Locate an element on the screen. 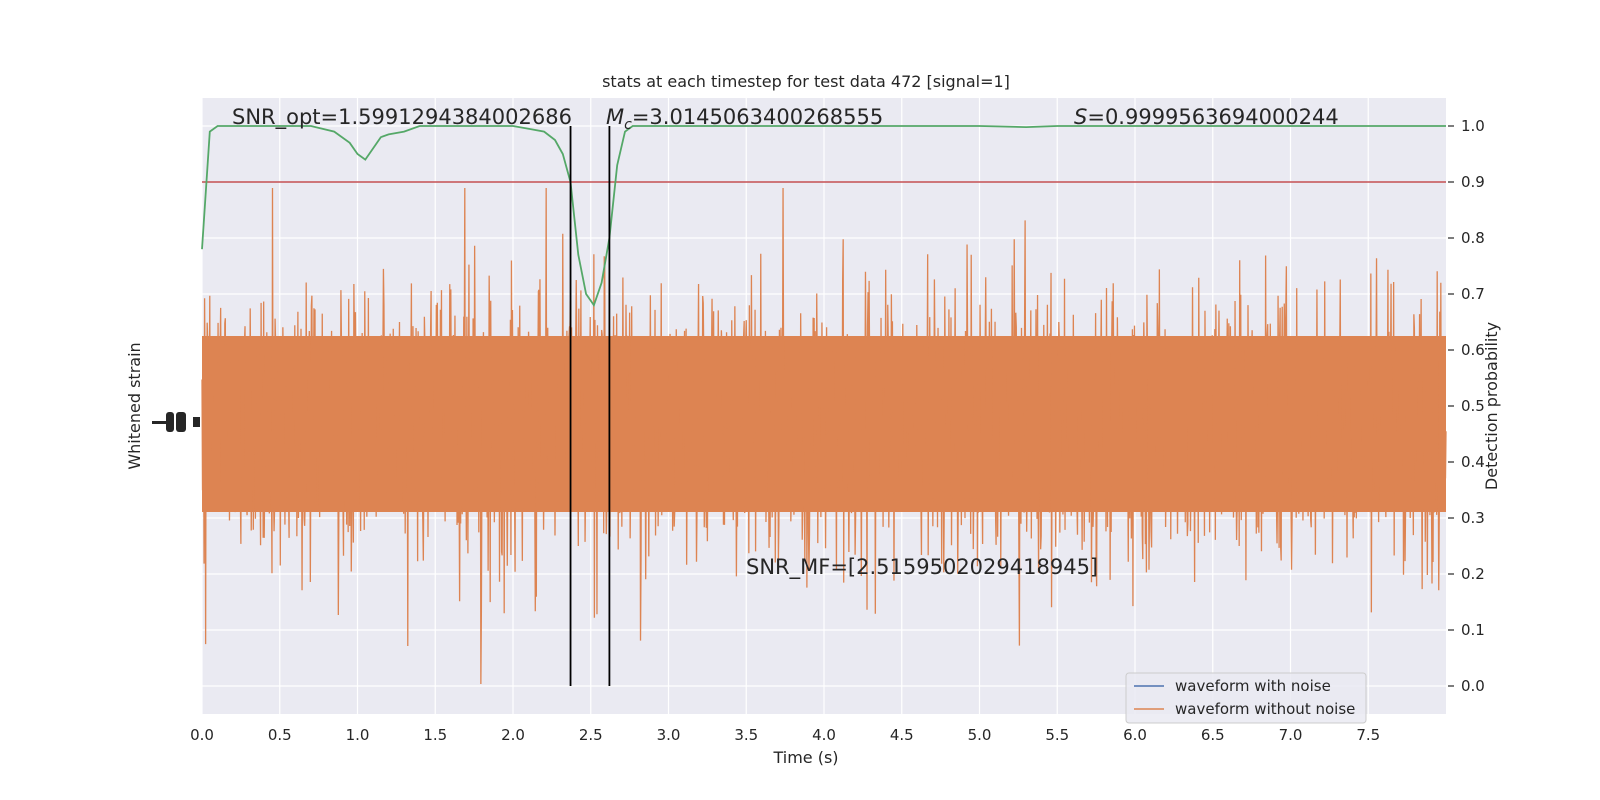 The height and width of the screenshot is (800, 1600). x-tick-label: 2.0 is located at coordinates (513, 735).